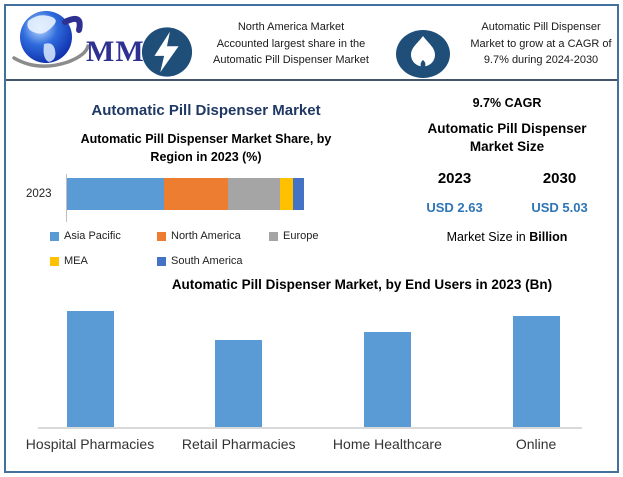 The width and height of the screenshot is (623, 477). What do you see at coordinates (238, 444) in the screenshot?
I see `x-label-retail-pharmacies: Retail Pharmacies` at bounding box center [238, 444].